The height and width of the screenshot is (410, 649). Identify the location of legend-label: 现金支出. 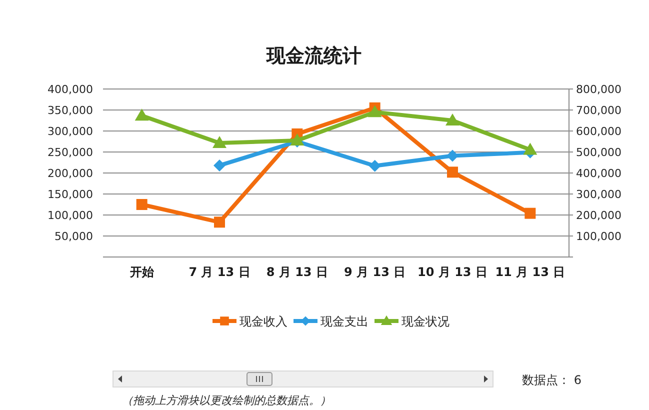
(344, 321).